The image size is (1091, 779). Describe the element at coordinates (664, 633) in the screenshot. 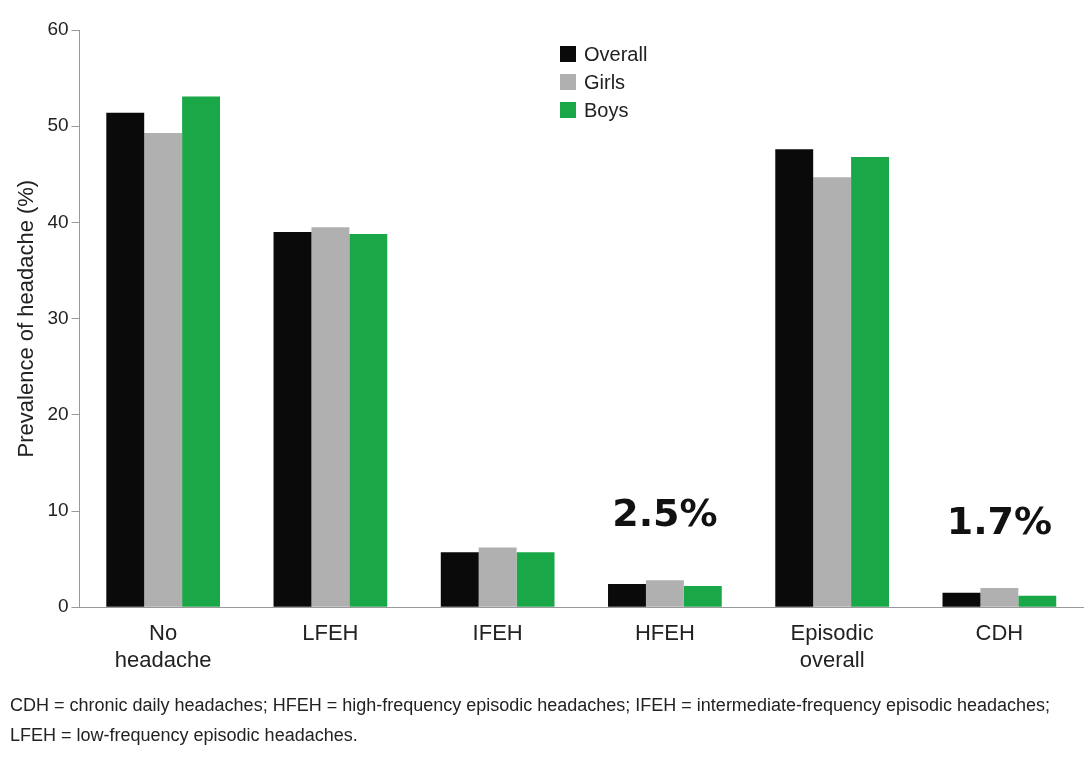

I see `x-tick-label: HFEH` at that location.